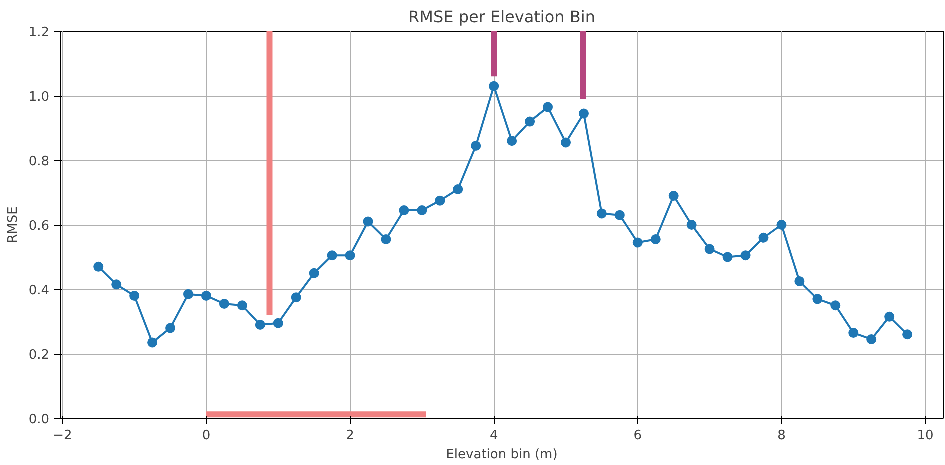  Describe the element at coordinates (39, 162) in the screenshot. I see `y-tick-label: 0.8` at that location.